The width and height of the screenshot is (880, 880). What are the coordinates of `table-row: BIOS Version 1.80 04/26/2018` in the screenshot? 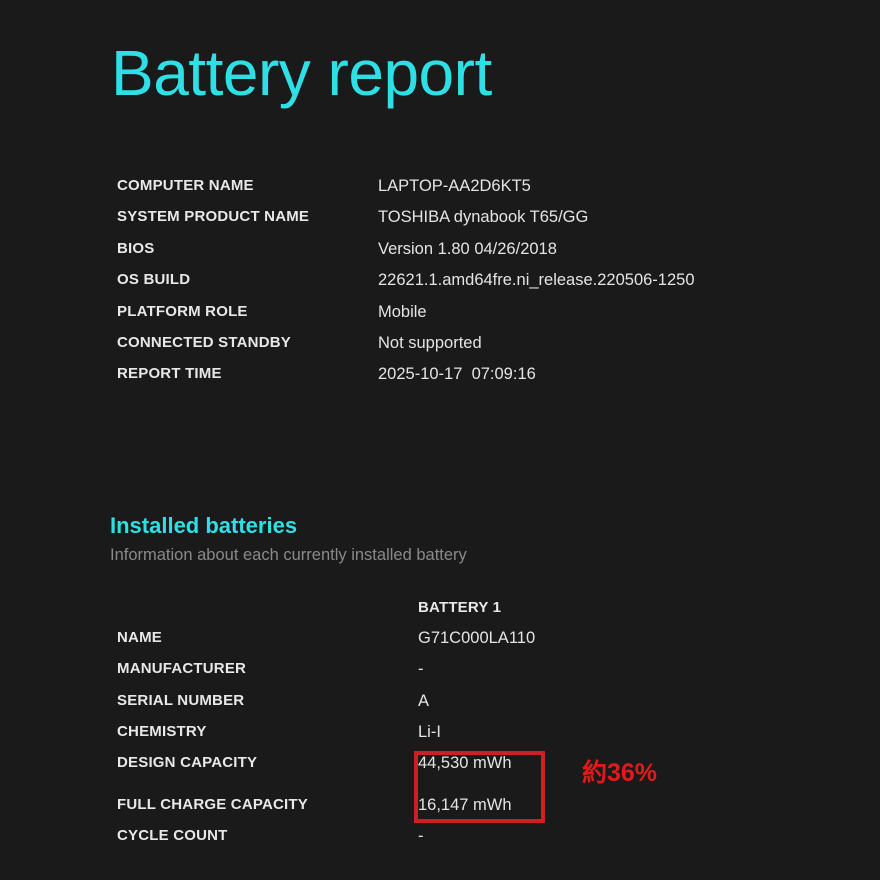 It's located at (467, 254).